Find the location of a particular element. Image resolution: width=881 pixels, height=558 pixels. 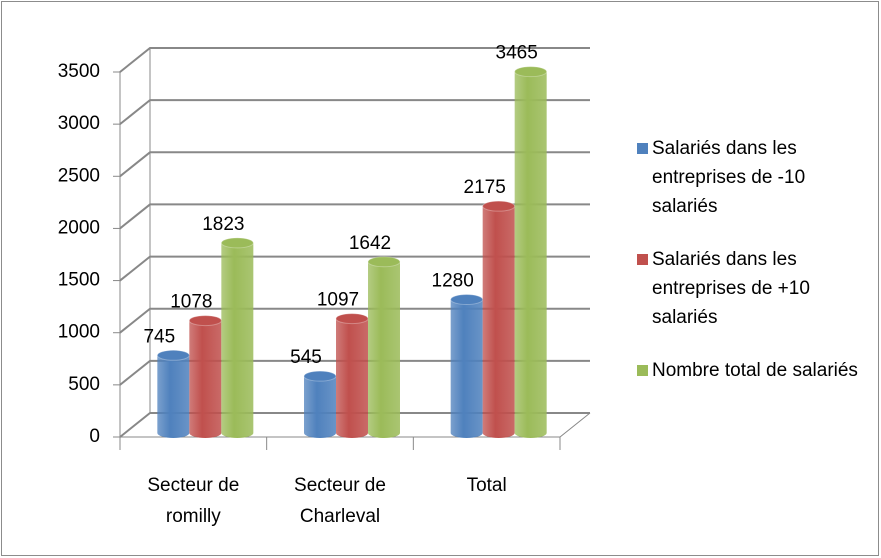

data-label: 1642 is located at coordinates (370, 243).